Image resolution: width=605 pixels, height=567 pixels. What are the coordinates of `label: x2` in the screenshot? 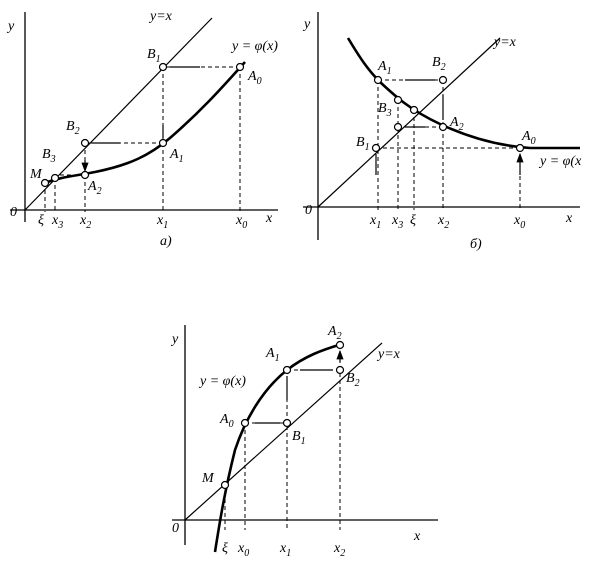 It's located at (85, 222).